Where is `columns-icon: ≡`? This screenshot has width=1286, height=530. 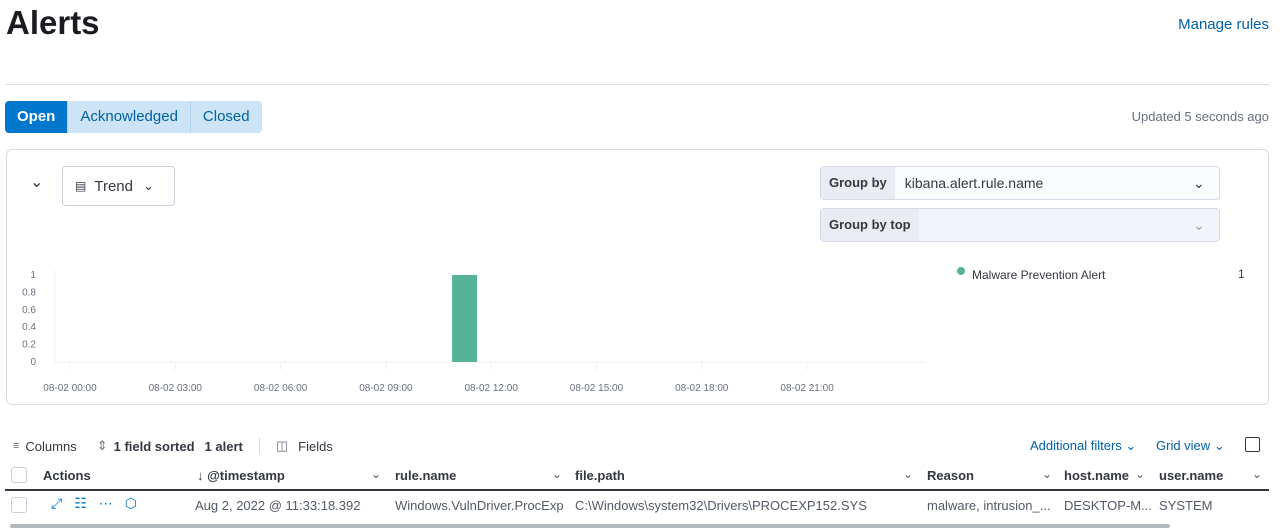 columns-icon: ≡ is located at coordinates (16, 446).